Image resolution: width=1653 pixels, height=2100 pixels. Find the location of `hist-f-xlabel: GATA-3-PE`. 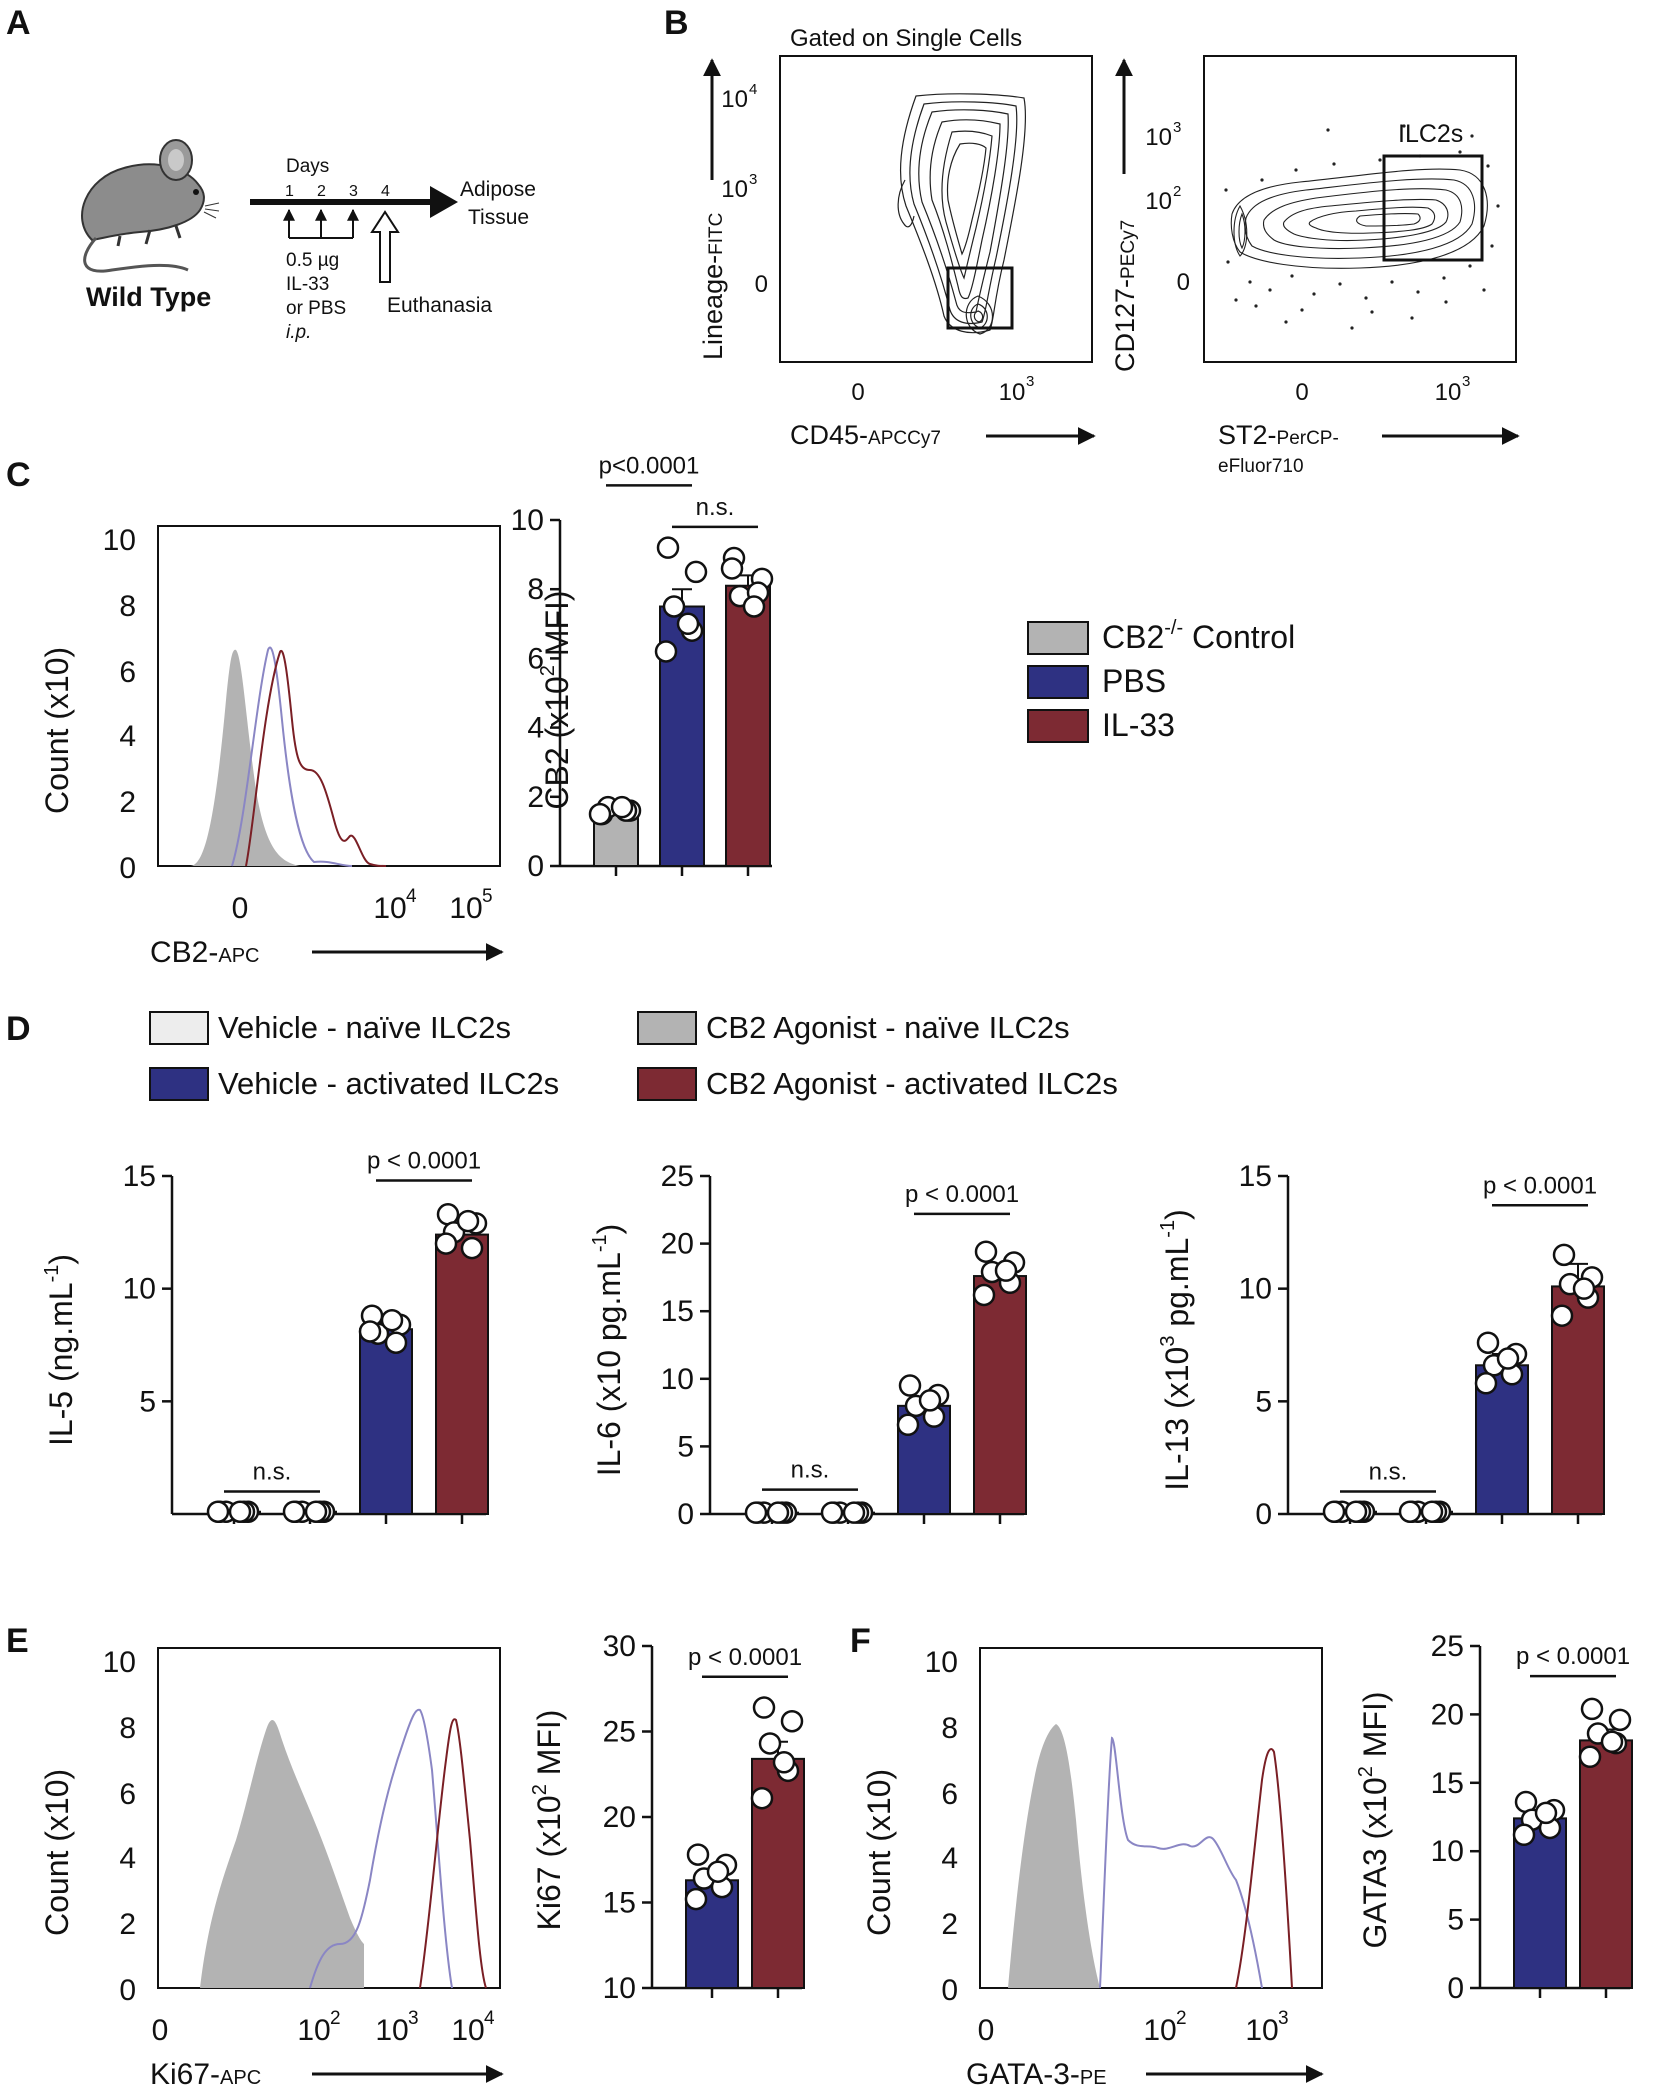

hist-f-xlabel: GATA-3-PE is located at coordinates (1036, 2074).